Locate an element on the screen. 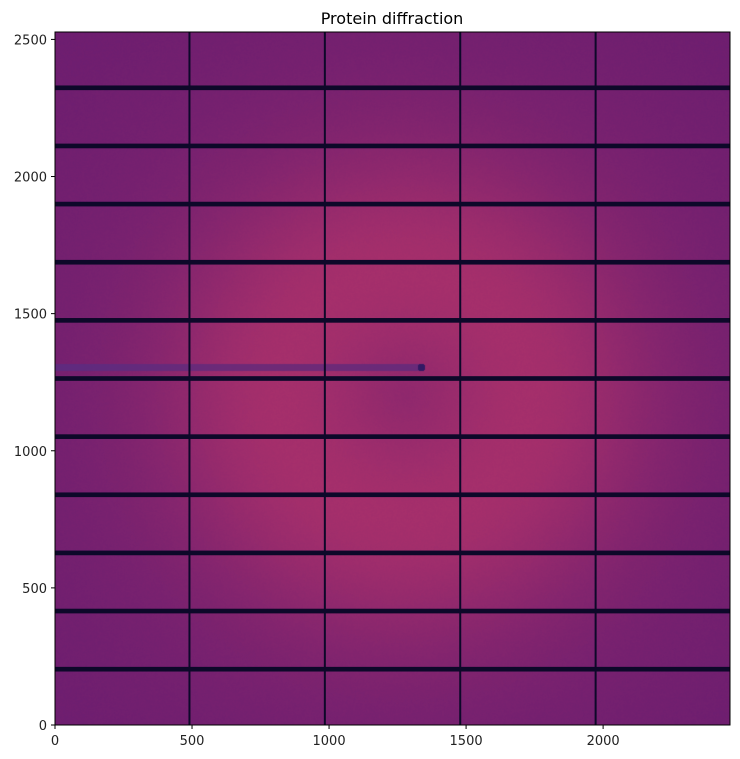 Image resolution: width=740 pixels, height=759 pixels. y-tick-label: 0 is located at coordinates (43, 726).